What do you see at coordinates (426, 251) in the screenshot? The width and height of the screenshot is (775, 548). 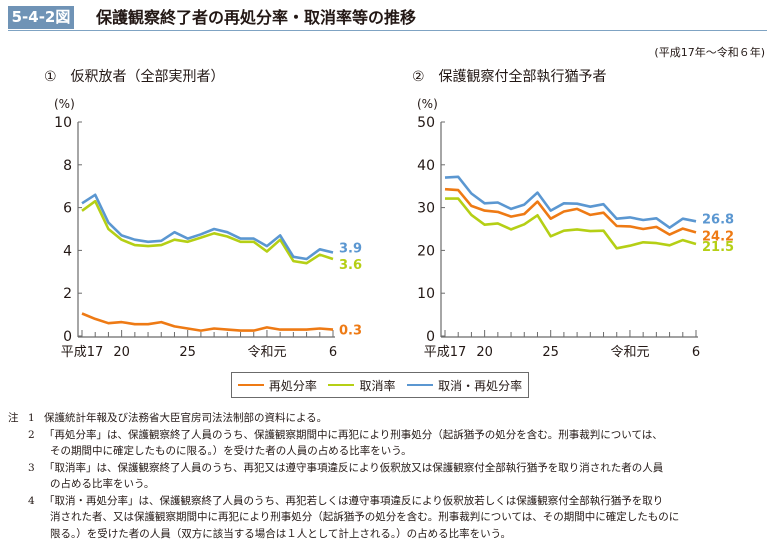 I see `chart-2-y-tick-label: 20` at bounding box center [426, 251].